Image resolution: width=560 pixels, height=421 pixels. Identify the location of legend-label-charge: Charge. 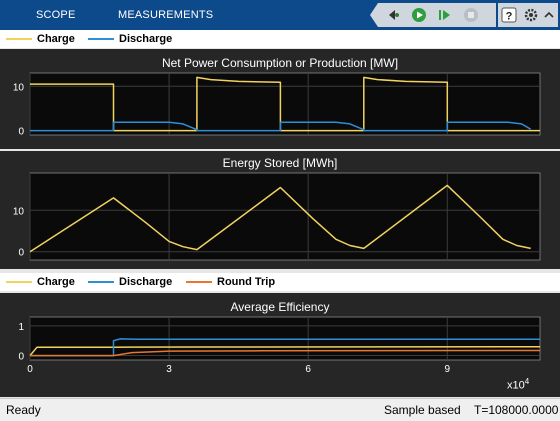
(56, 39).